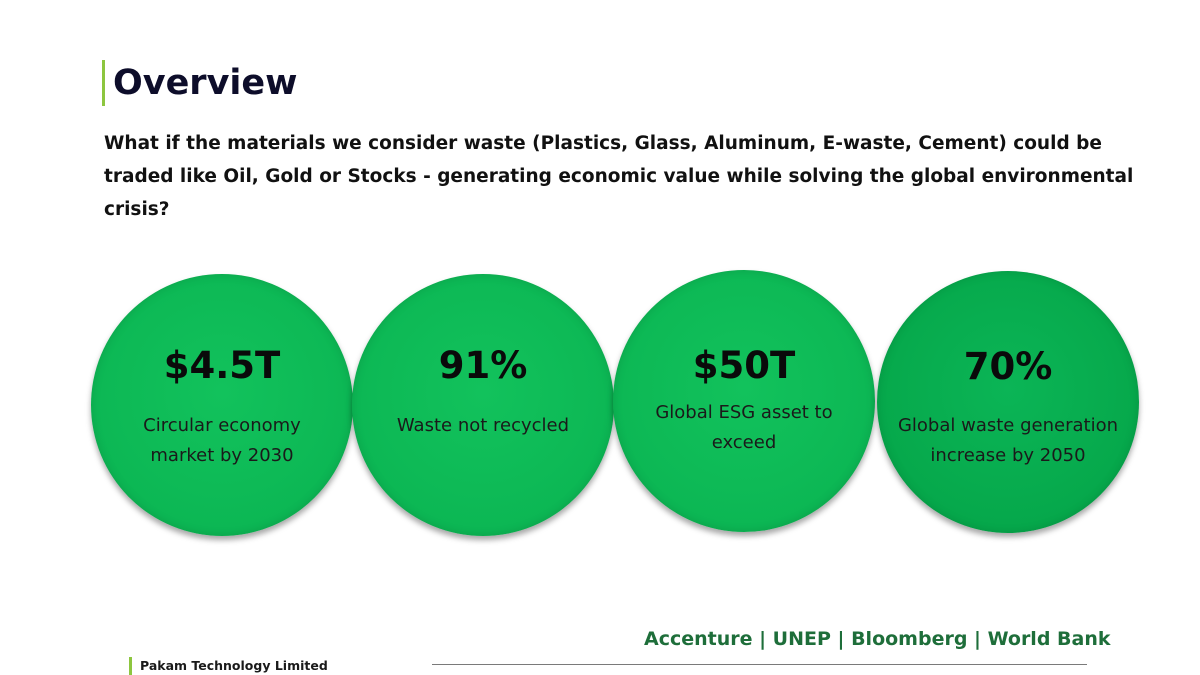  What do you see at coordinates (222, 365) in the screenshot?
I see `stat-value: $4.5T` at bounding box center [222, 365].